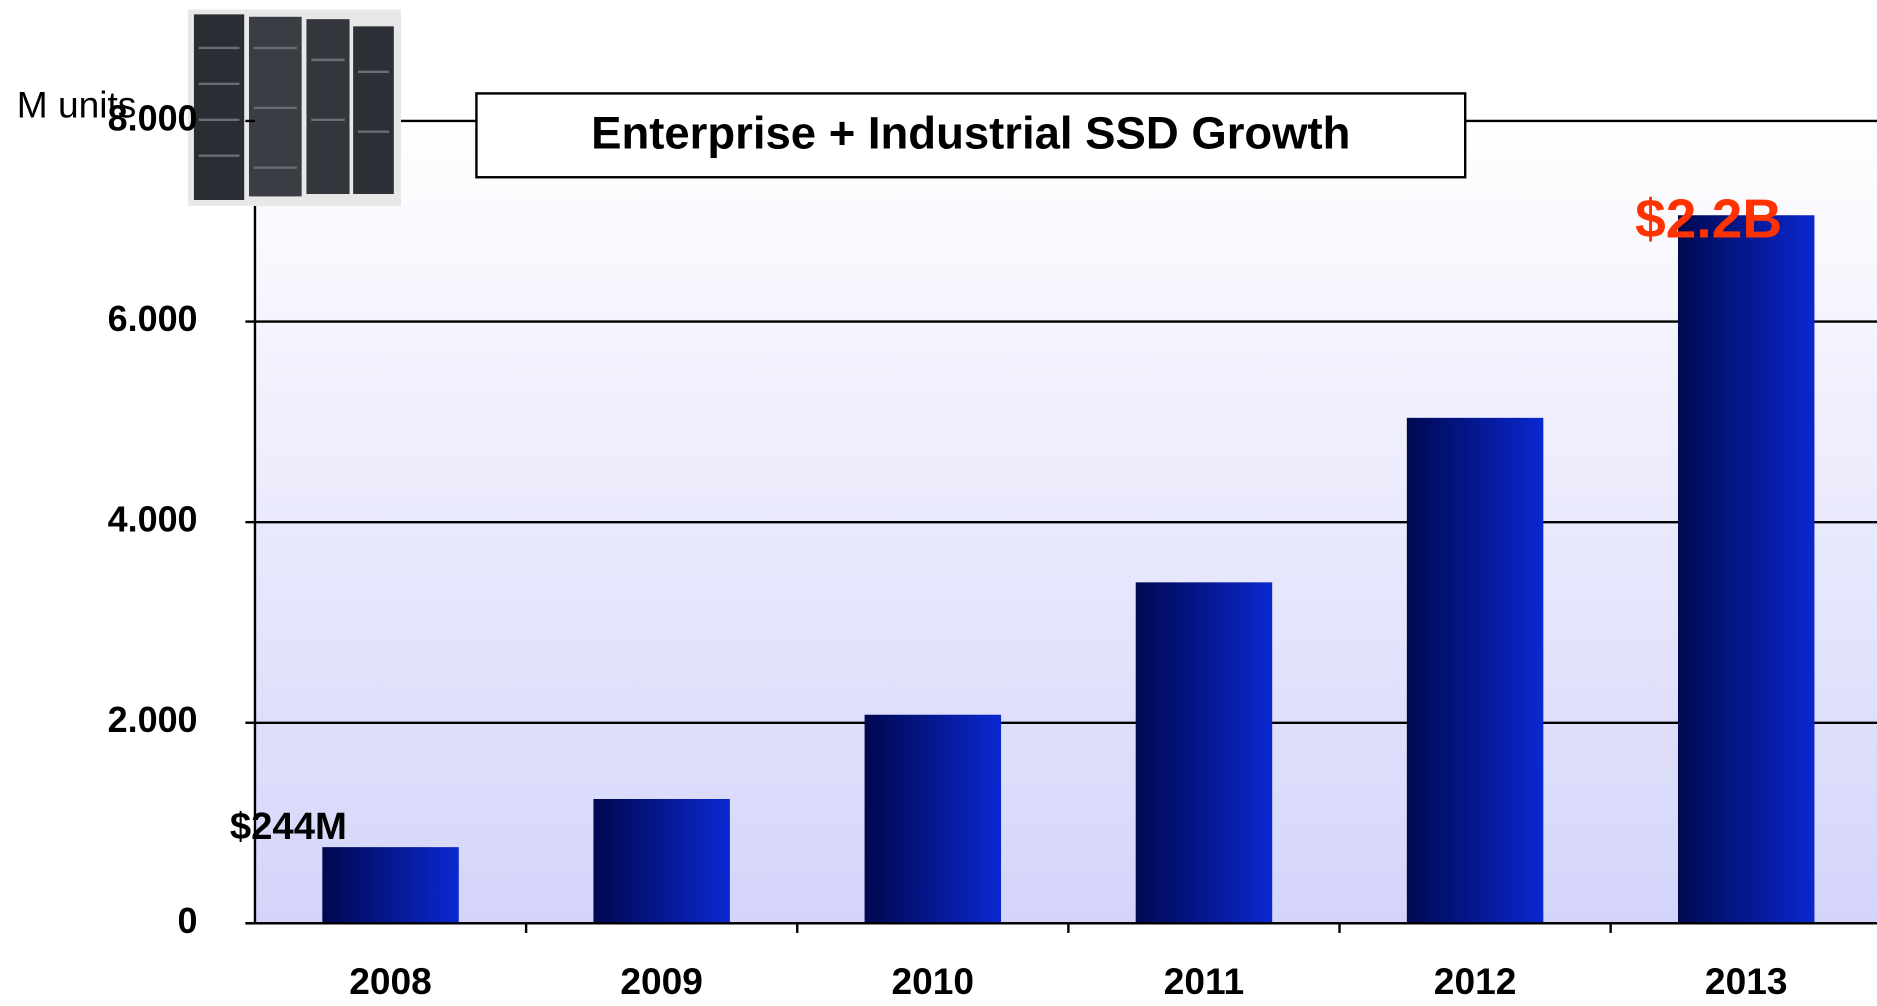 The width and height of the screenshot is (1877, 1006). Describe the element at coordinates (1746, 981) in the screenshot. I see `x-tick-label: 2013` at that location.